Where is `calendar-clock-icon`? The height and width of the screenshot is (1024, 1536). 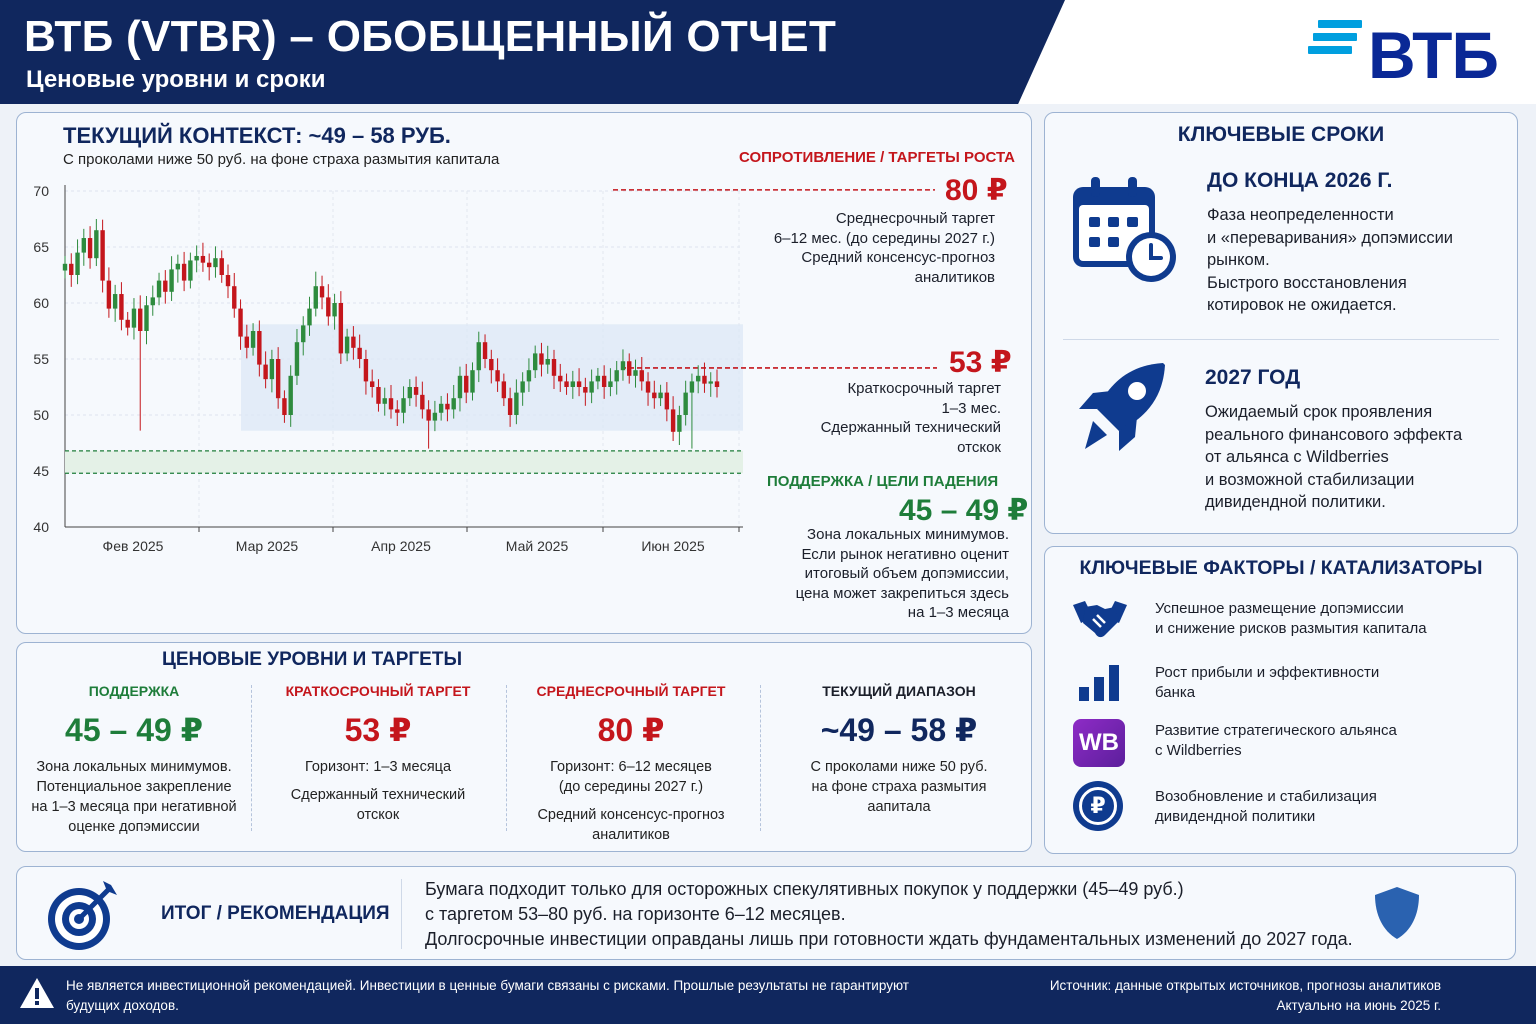
calendar-clock-icon is located at coordinates (1124, 229).